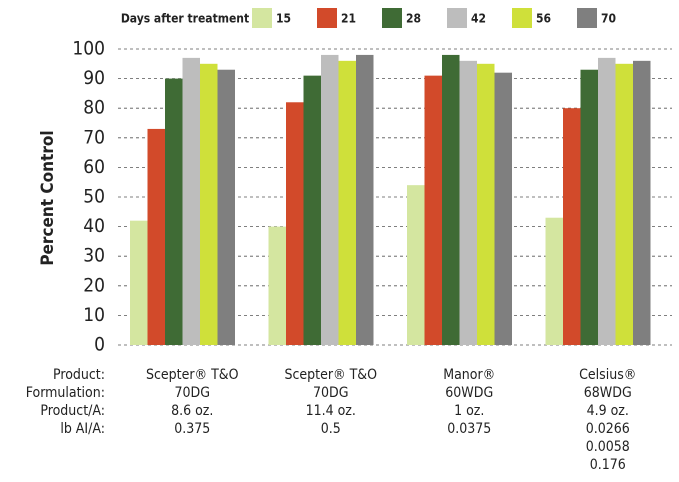 The height and width of the screenshot is (482, 679). Describe the element at coordinates (469, 393) in the screenshot. I see `table-cell: 60WDG` at that location.